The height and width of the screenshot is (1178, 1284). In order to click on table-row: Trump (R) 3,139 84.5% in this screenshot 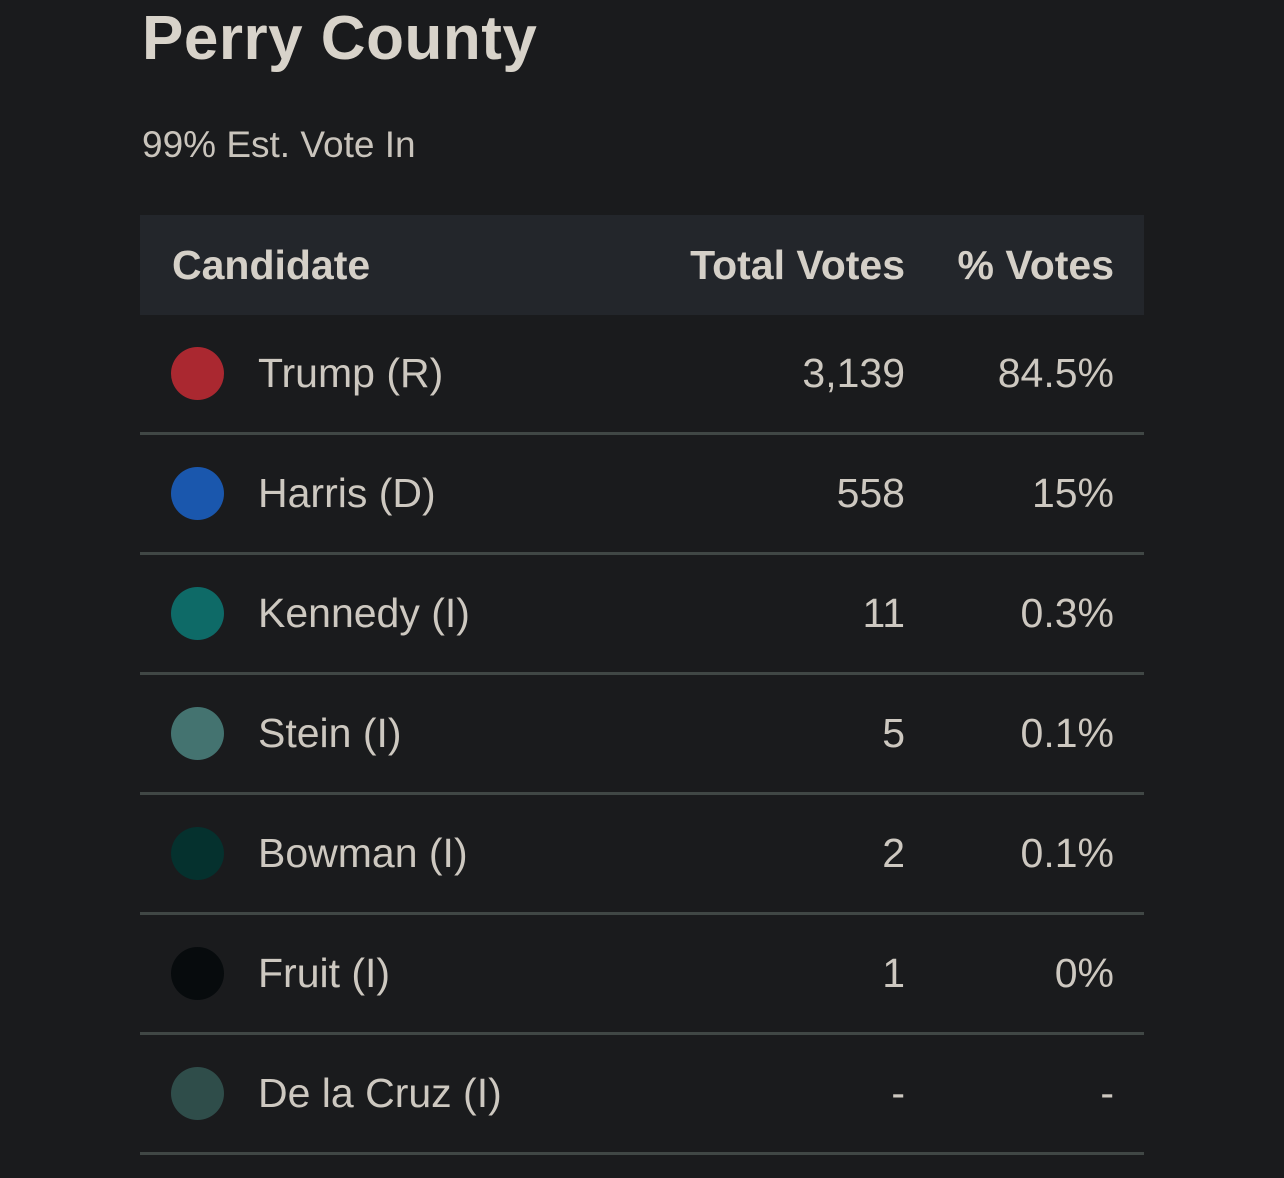, I will do `click(642, 375)`.